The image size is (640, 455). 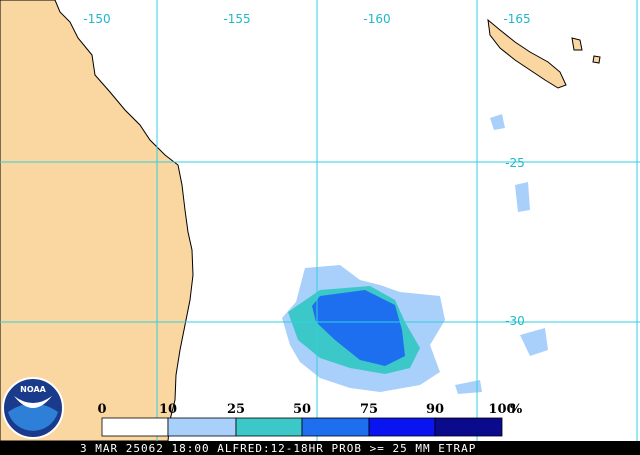 I want to click on longitude-label: -160, so click(x=376, y=19).